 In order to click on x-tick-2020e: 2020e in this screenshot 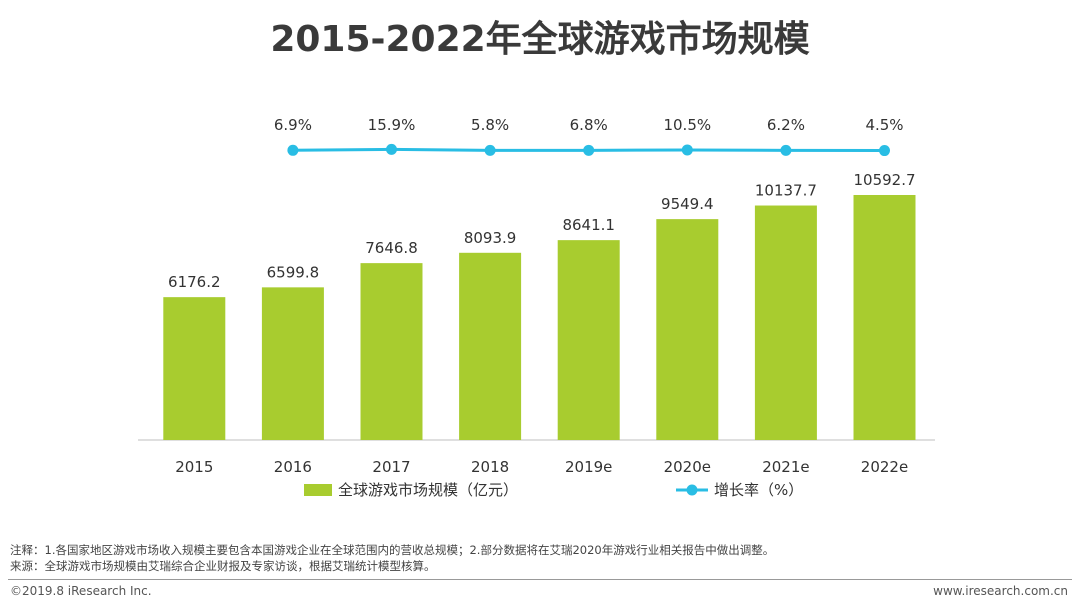, I will do `click(687, 467)`.